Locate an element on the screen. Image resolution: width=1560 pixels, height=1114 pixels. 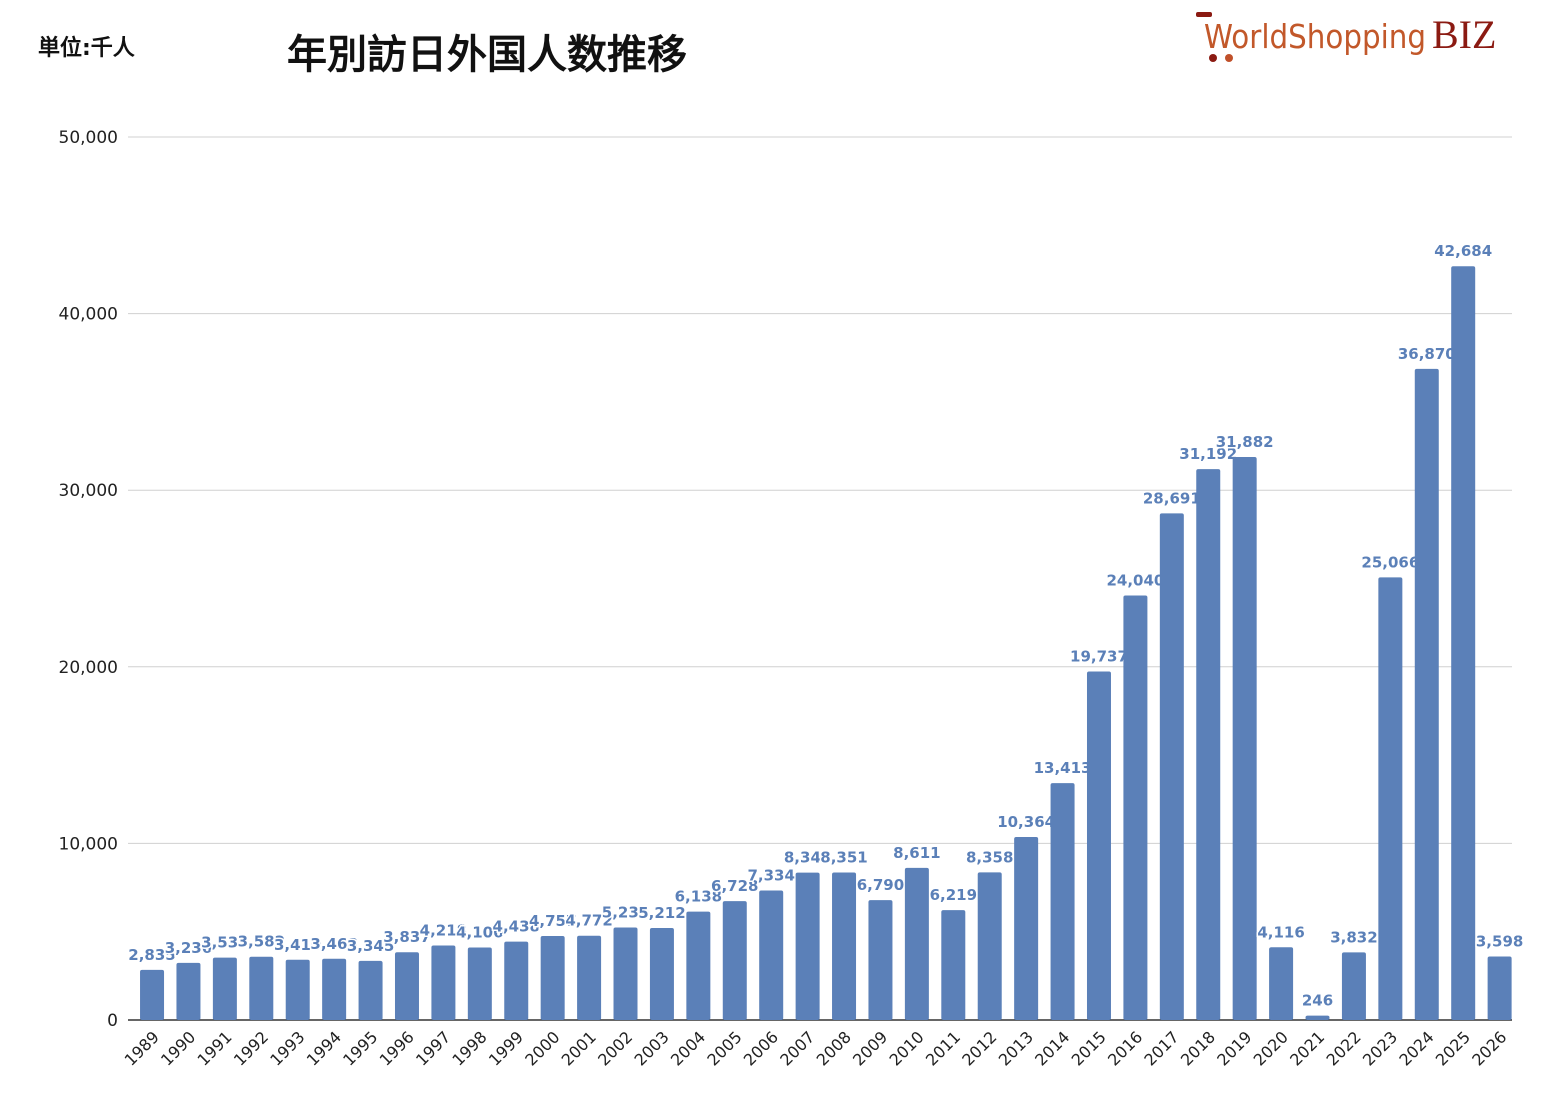
bar-1998 is located at coordinates (479, 983).